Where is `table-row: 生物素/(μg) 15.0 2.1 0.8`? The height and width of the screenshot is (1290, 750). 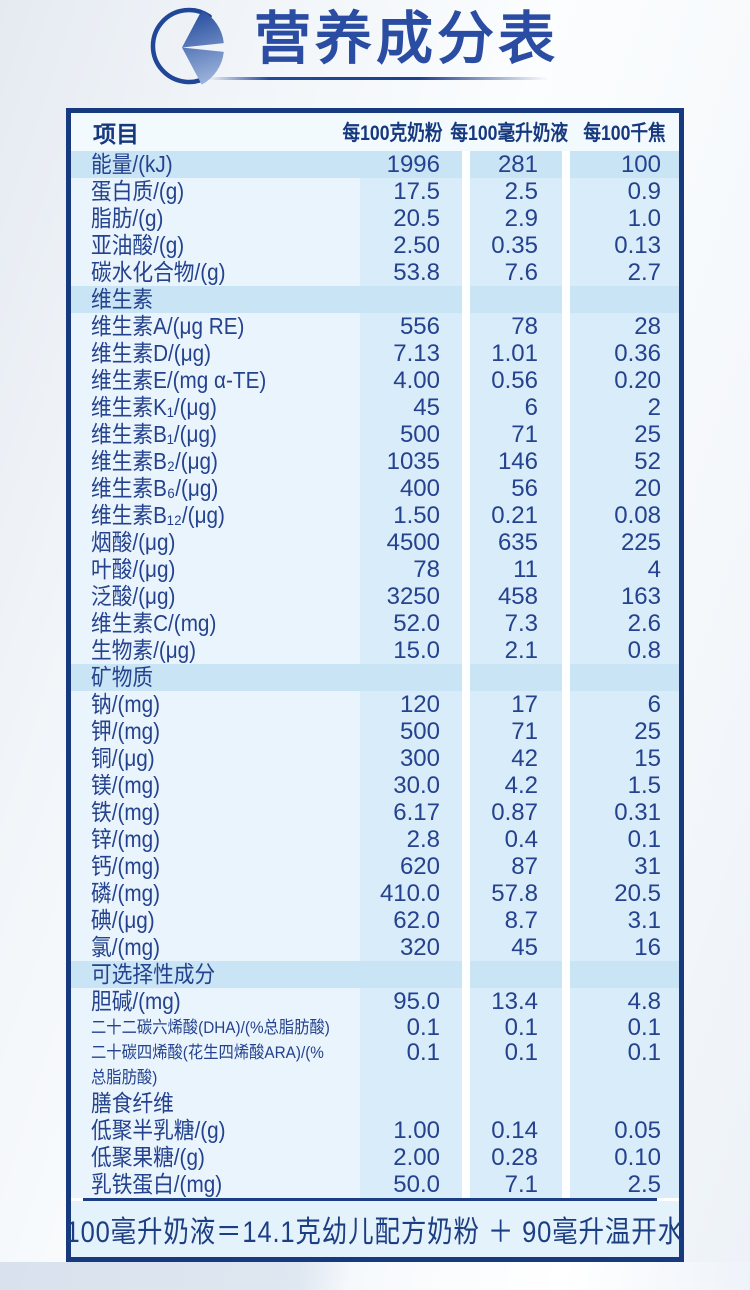
table-row: 生物素/(μg) 15.0 2.1 0.8 is located at coordinates (375, 650).